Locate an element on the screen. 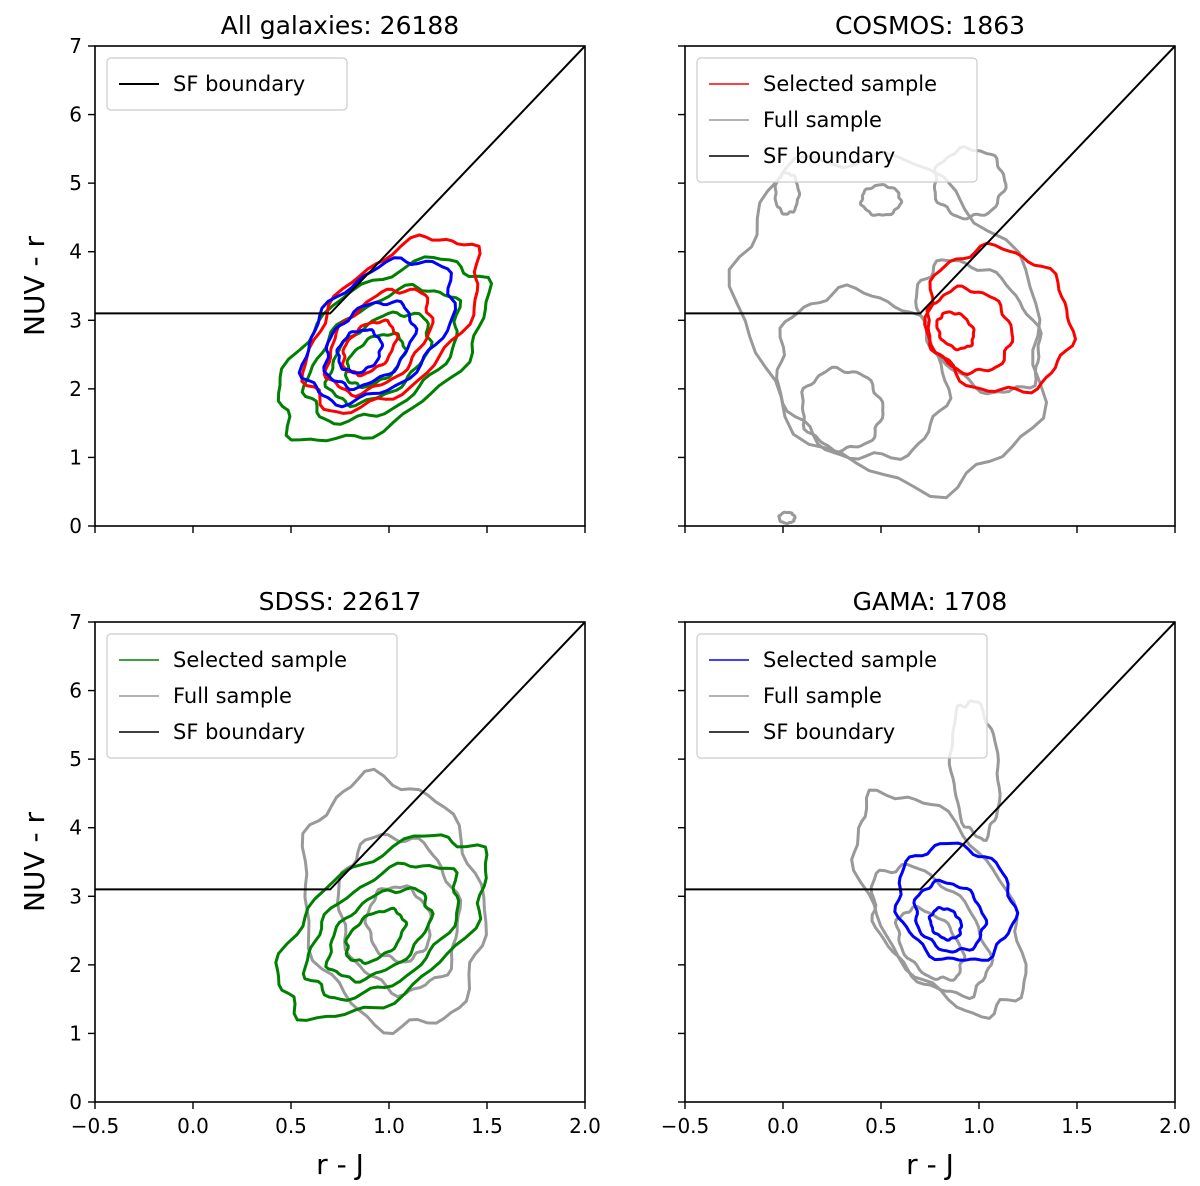  panel-title: COSMOS: 1863 is located at coordinates (930, 25).